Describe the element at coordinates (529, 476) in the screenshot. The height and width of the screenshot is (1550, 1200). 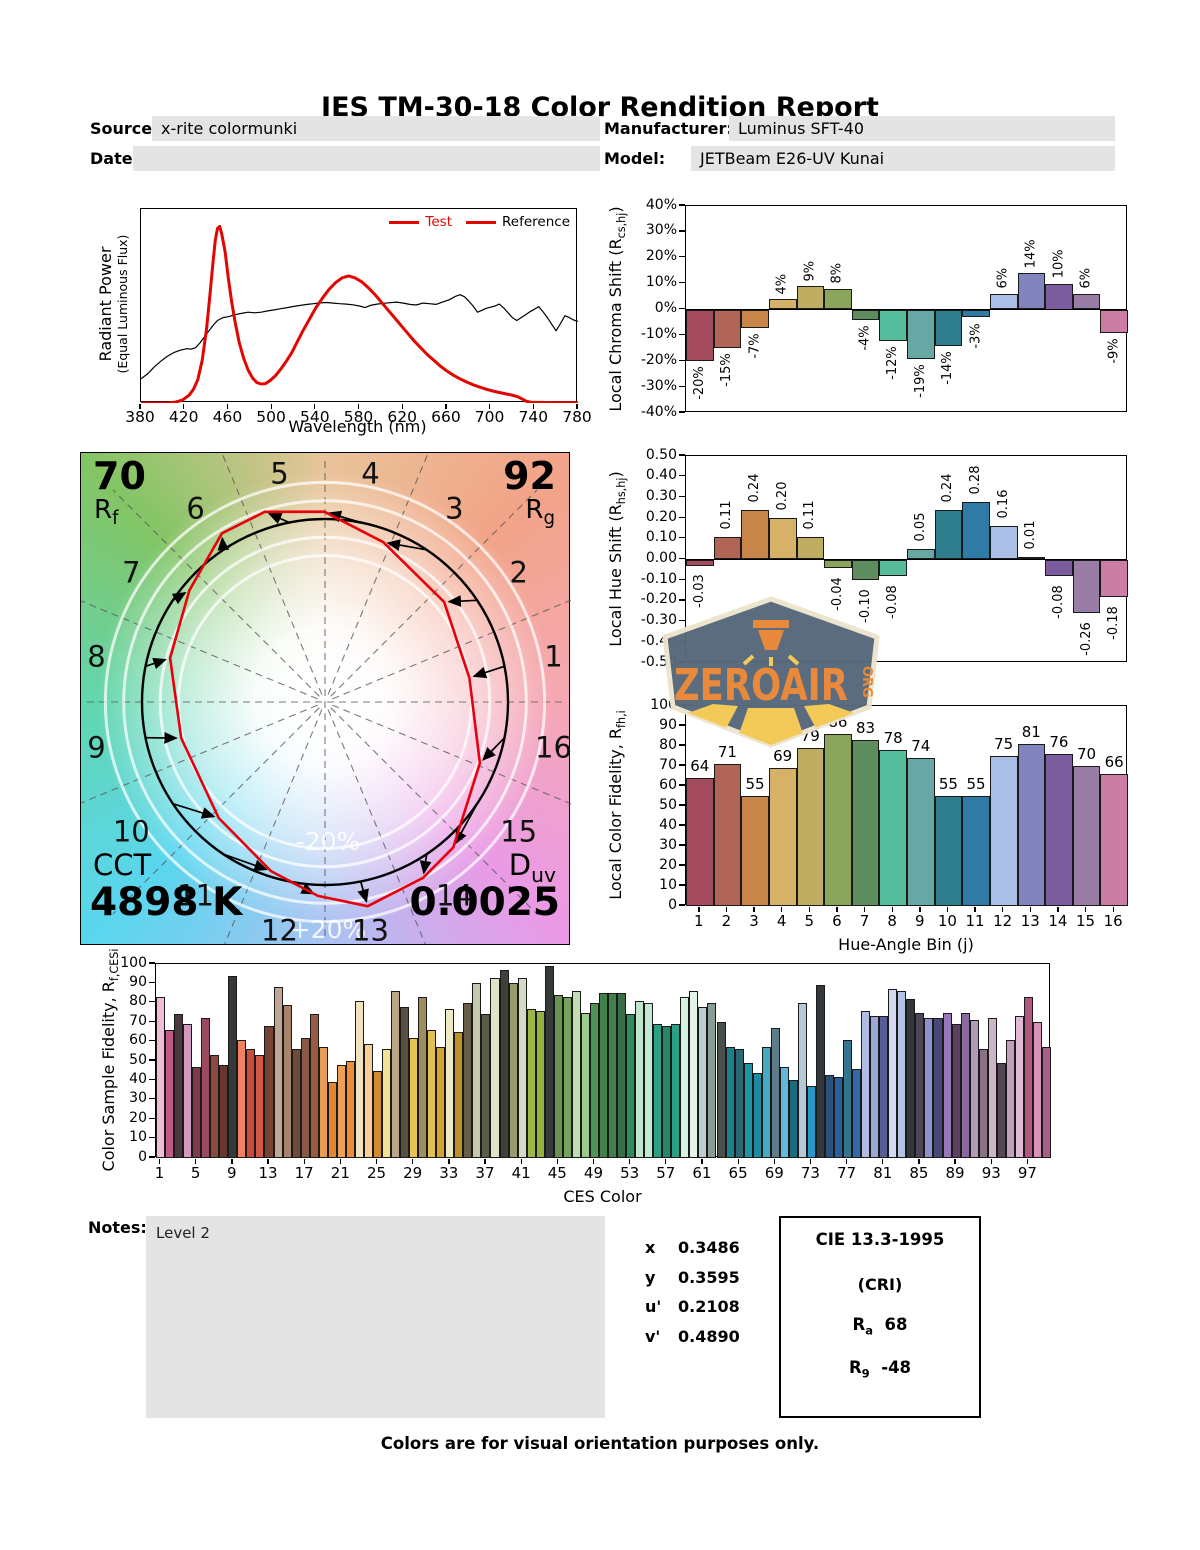
I see `rg-value: 92` at that location.